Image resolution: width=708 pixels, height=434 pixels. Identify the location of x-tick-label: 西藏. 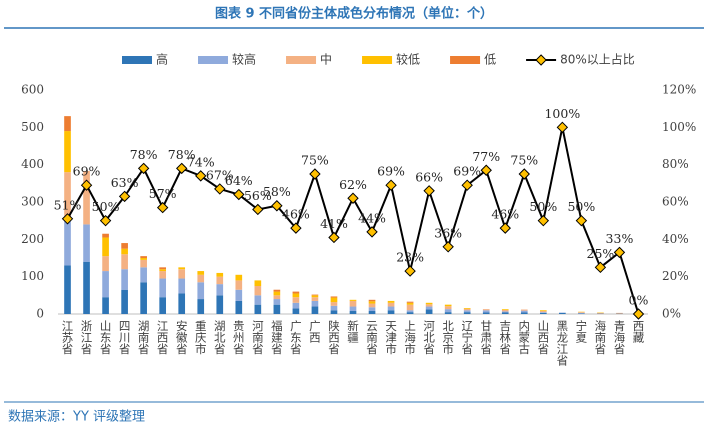
(638, 332).